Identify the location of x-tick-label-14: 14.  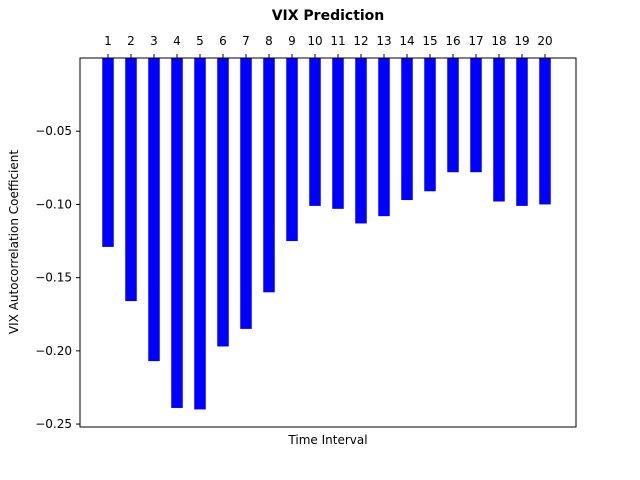
(406, 41).